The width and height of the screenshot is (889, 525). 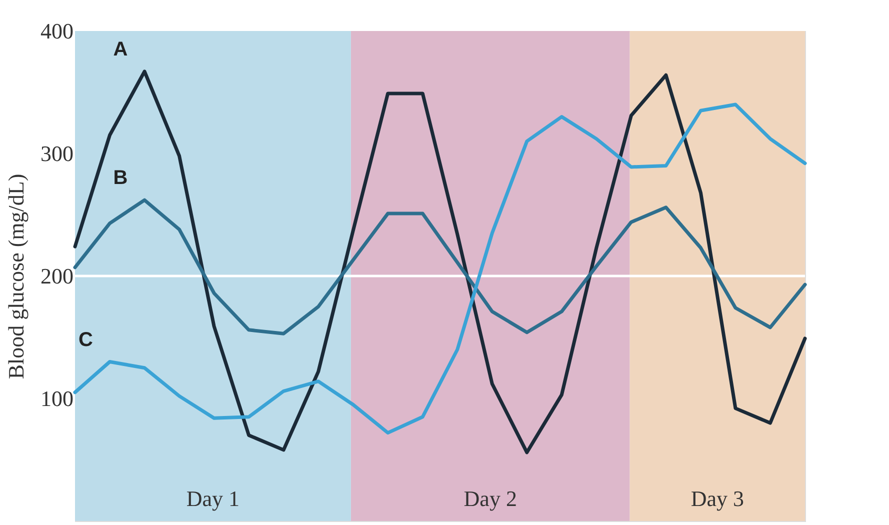 I want to click on y-axis-title: Blood glucose (mg/dL), so click(x=16, y=277).